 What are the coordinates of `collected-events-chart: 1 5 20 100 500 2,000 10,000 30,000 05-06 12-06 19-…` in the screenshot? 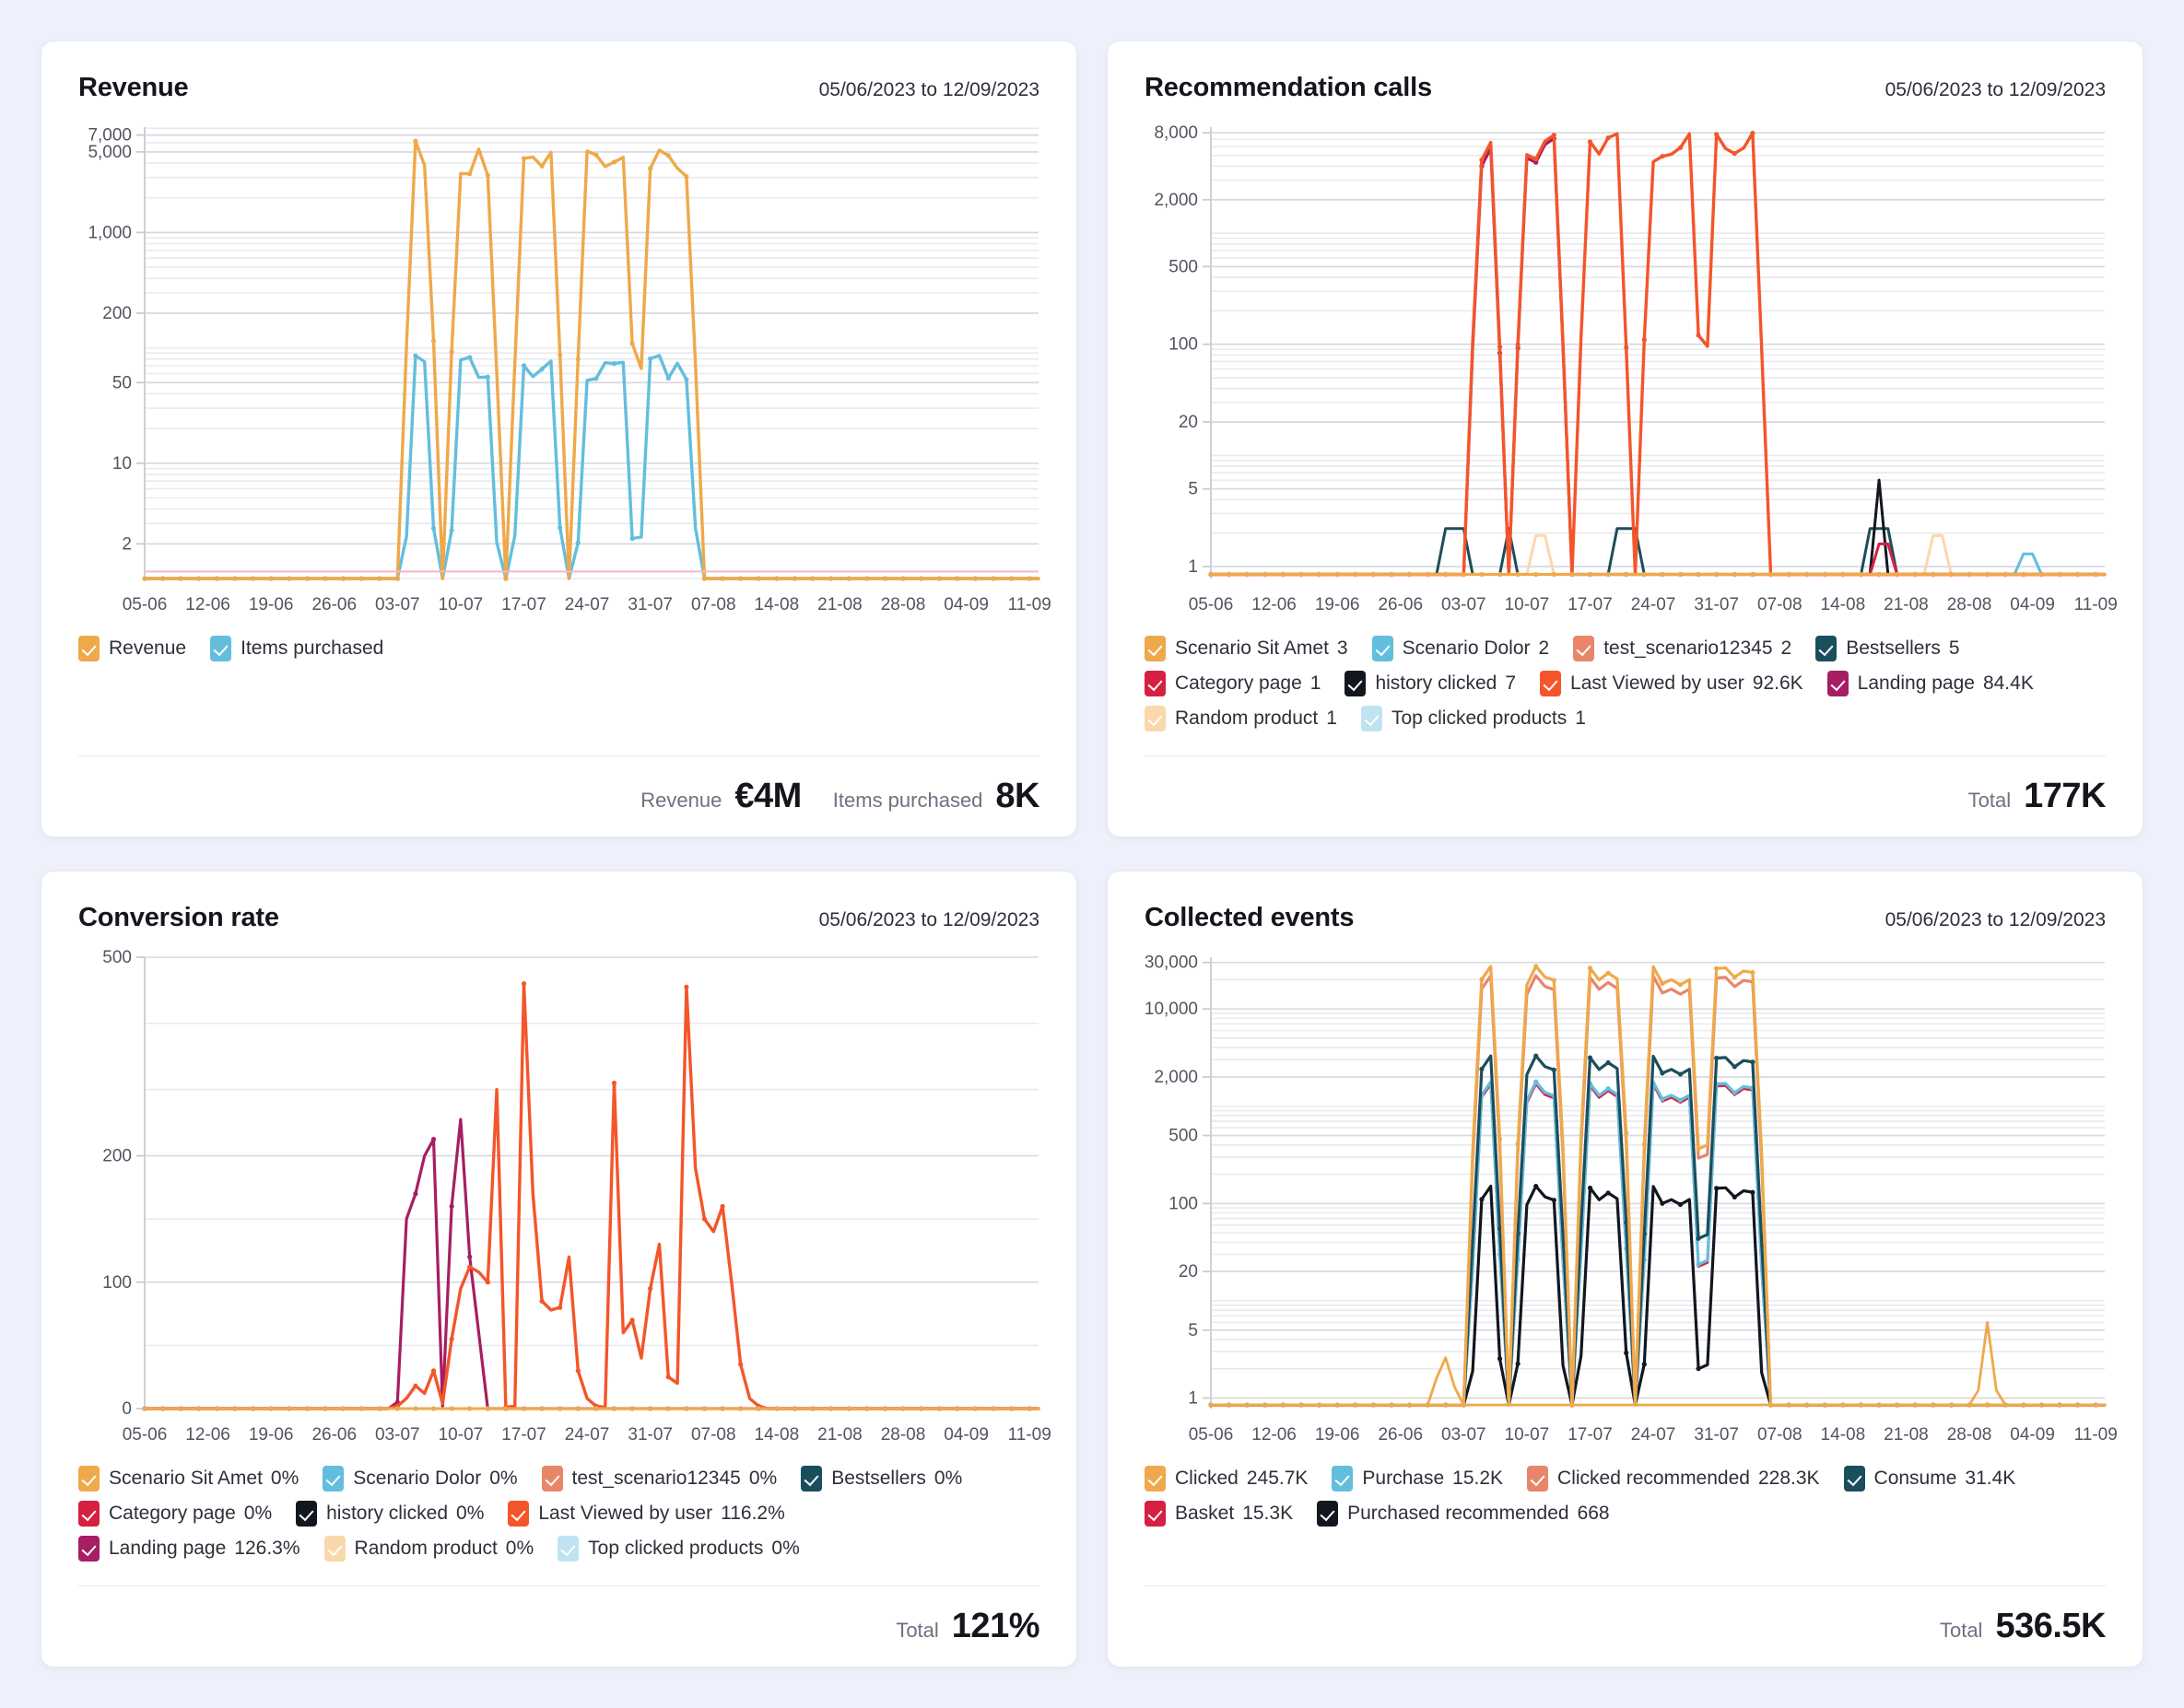 It's located at (1631, 1198).